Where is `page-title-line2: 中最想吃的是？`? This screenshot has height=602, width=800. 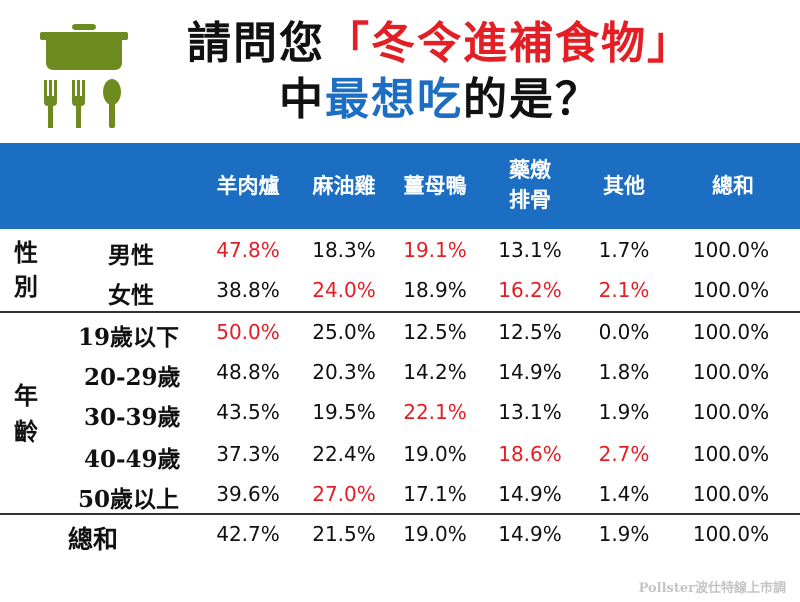
page-title-line2: 中最想吃的是？ is located at coordinates (440, 100).